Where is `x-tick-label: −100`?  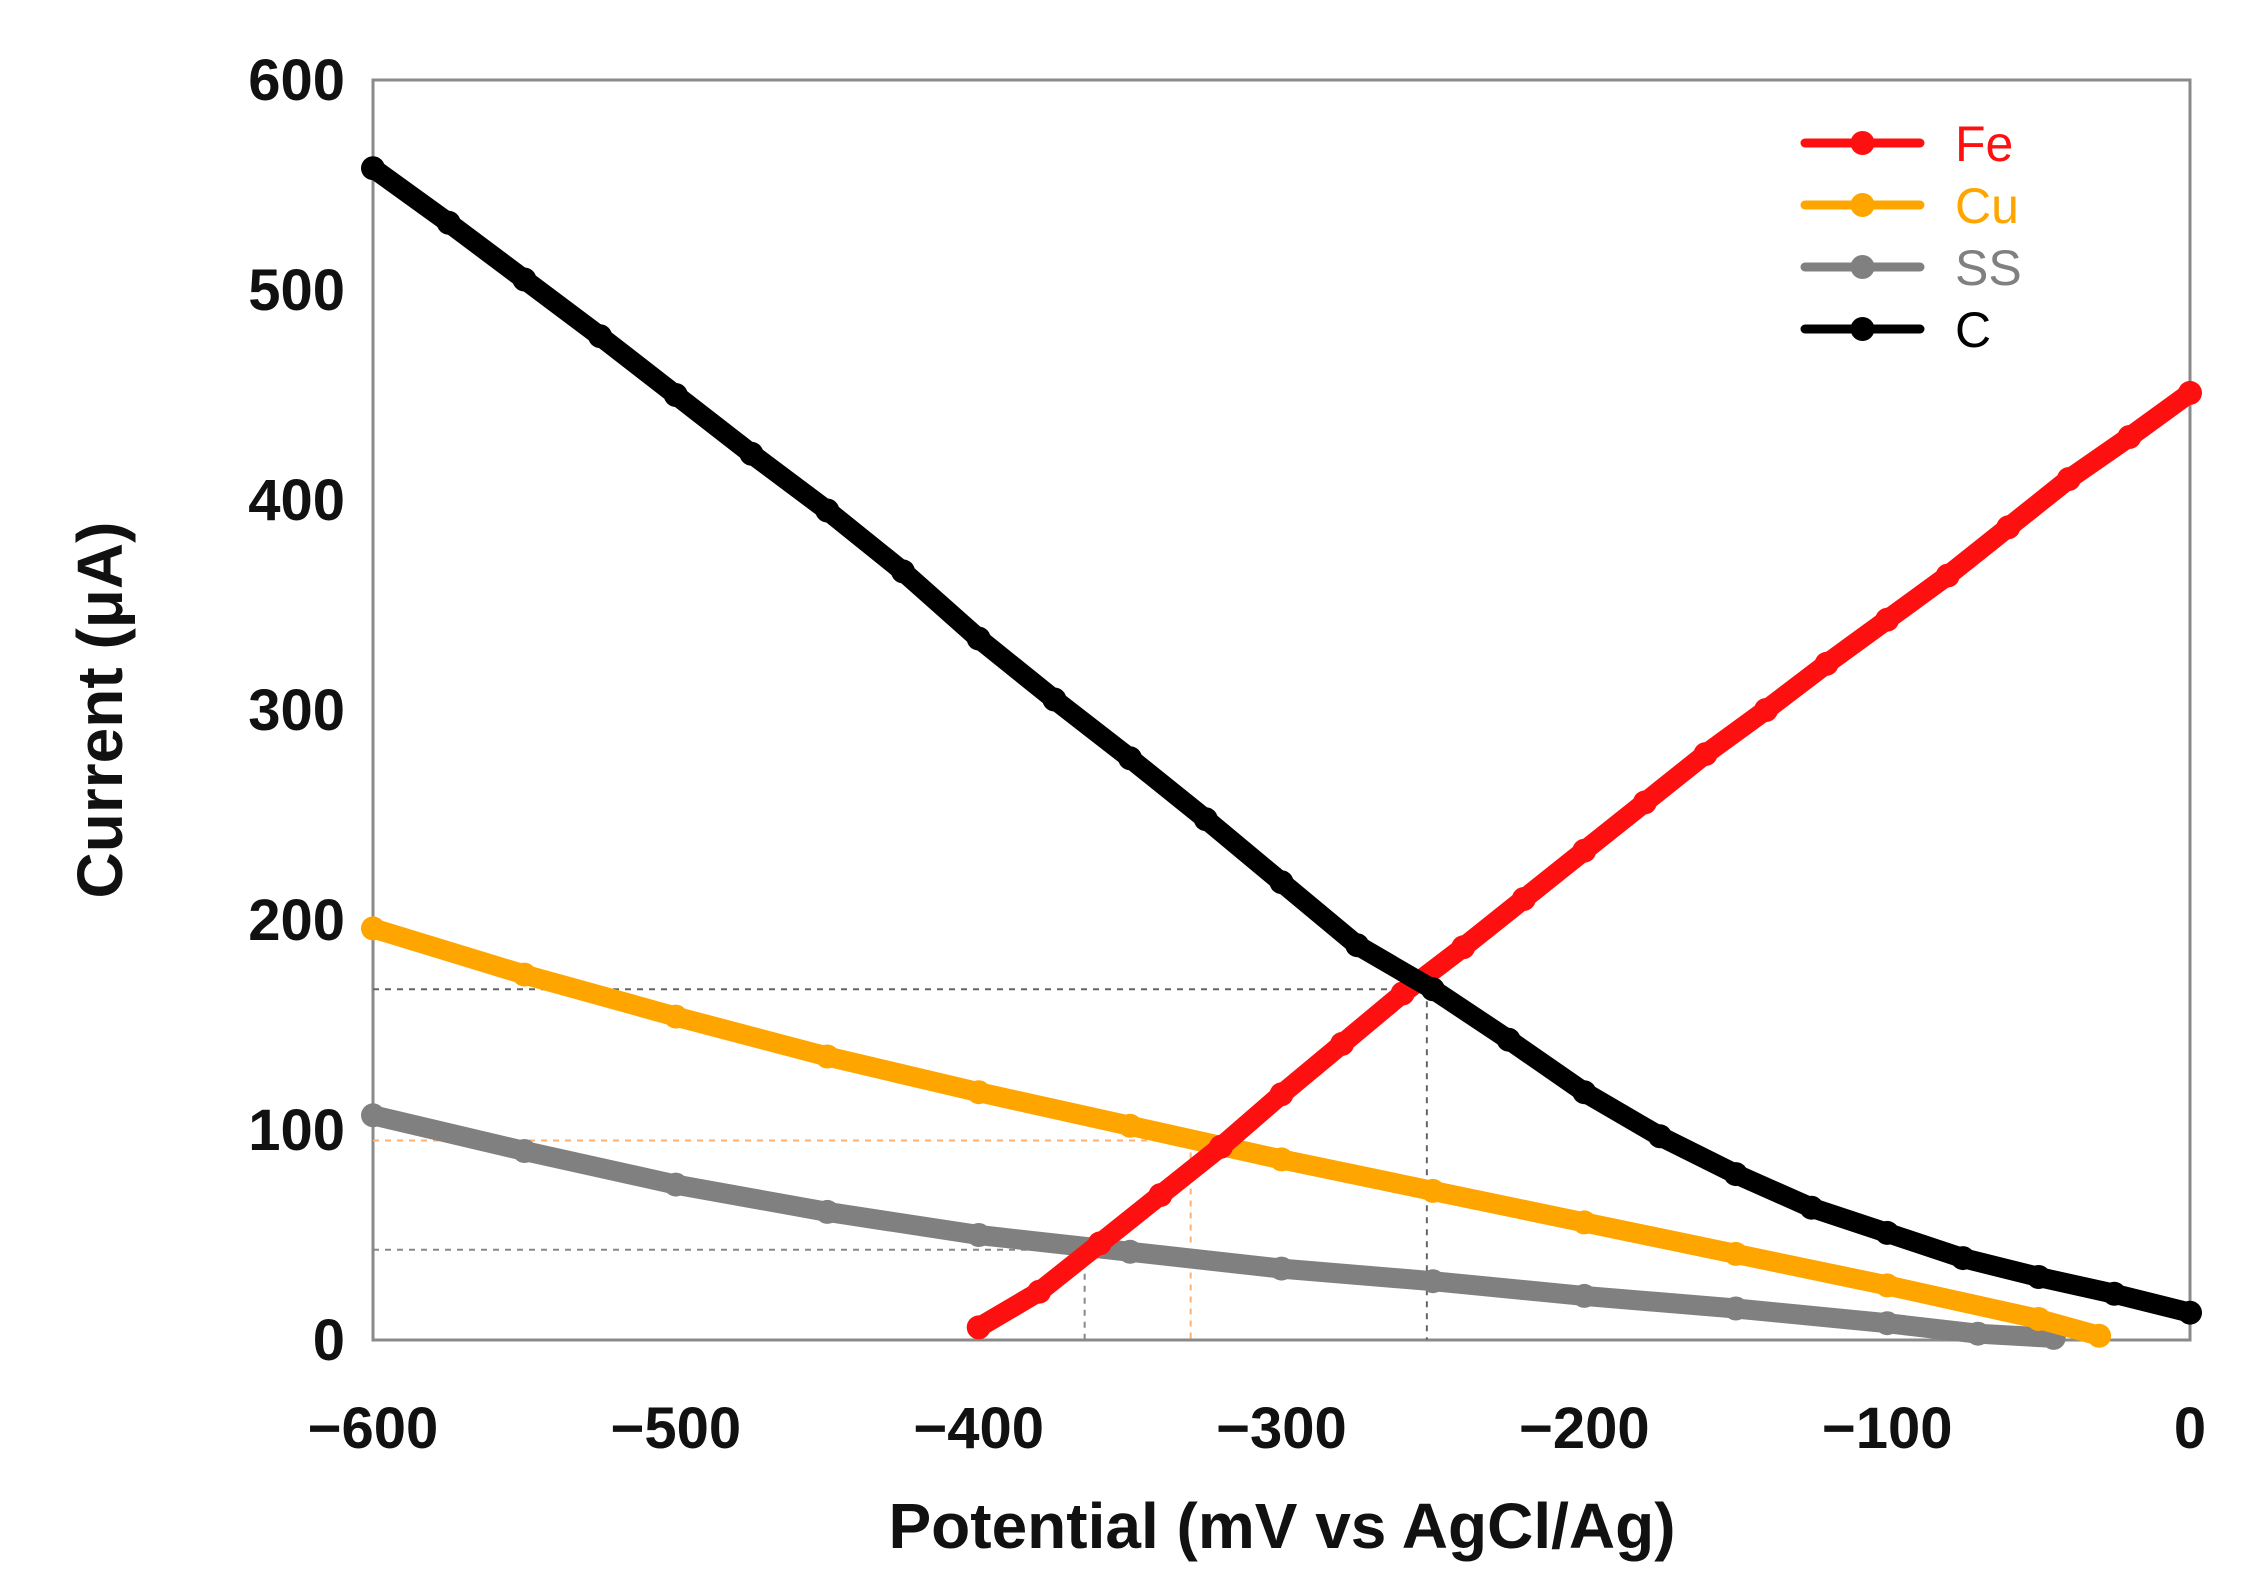
x-tick-label: −100 is located at coordinates (1887, 1428).